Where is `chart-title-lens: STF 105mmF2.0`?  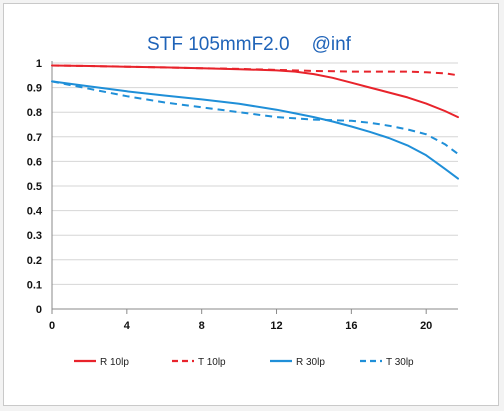 chart-title-lens: STF 105mmF2.0 is located at coordinates (218, 44).